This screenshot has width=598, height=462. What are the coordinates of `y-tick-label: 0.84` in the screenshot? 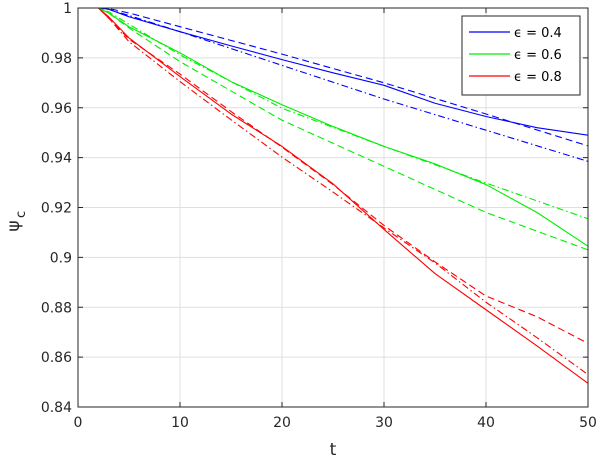 It's located at (56, 408).